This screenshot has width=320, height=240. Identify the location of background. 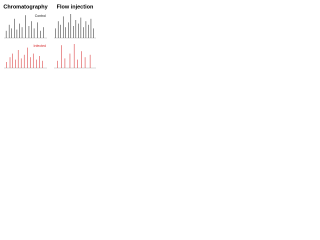
(50, 40).